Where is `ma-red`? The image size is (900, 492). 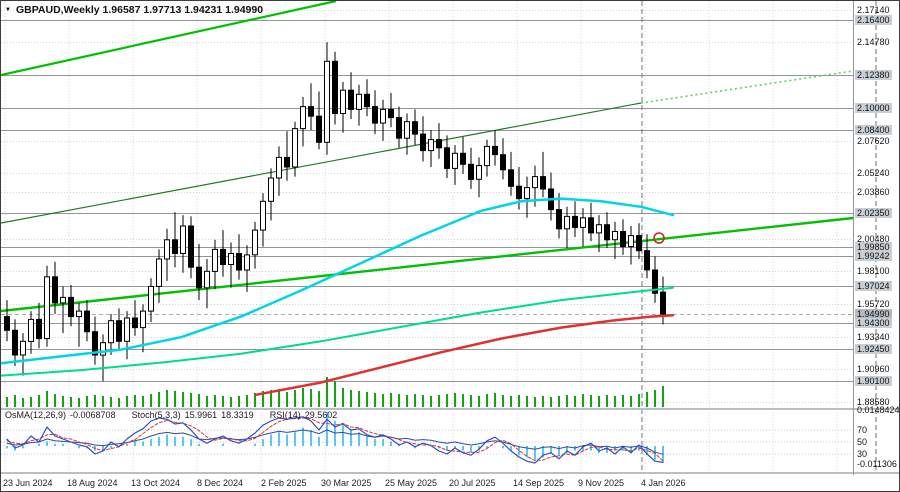
ma-red is located at coordinates (464, 355).